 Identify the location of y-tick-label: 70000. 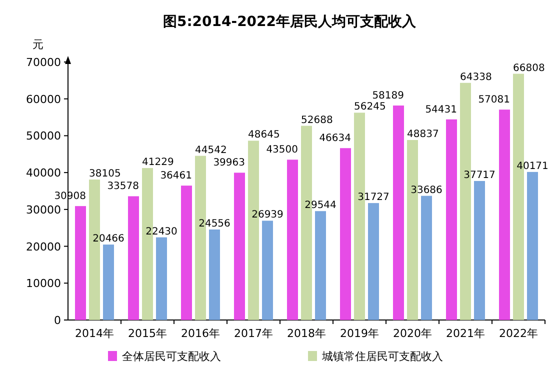
(43, 62).